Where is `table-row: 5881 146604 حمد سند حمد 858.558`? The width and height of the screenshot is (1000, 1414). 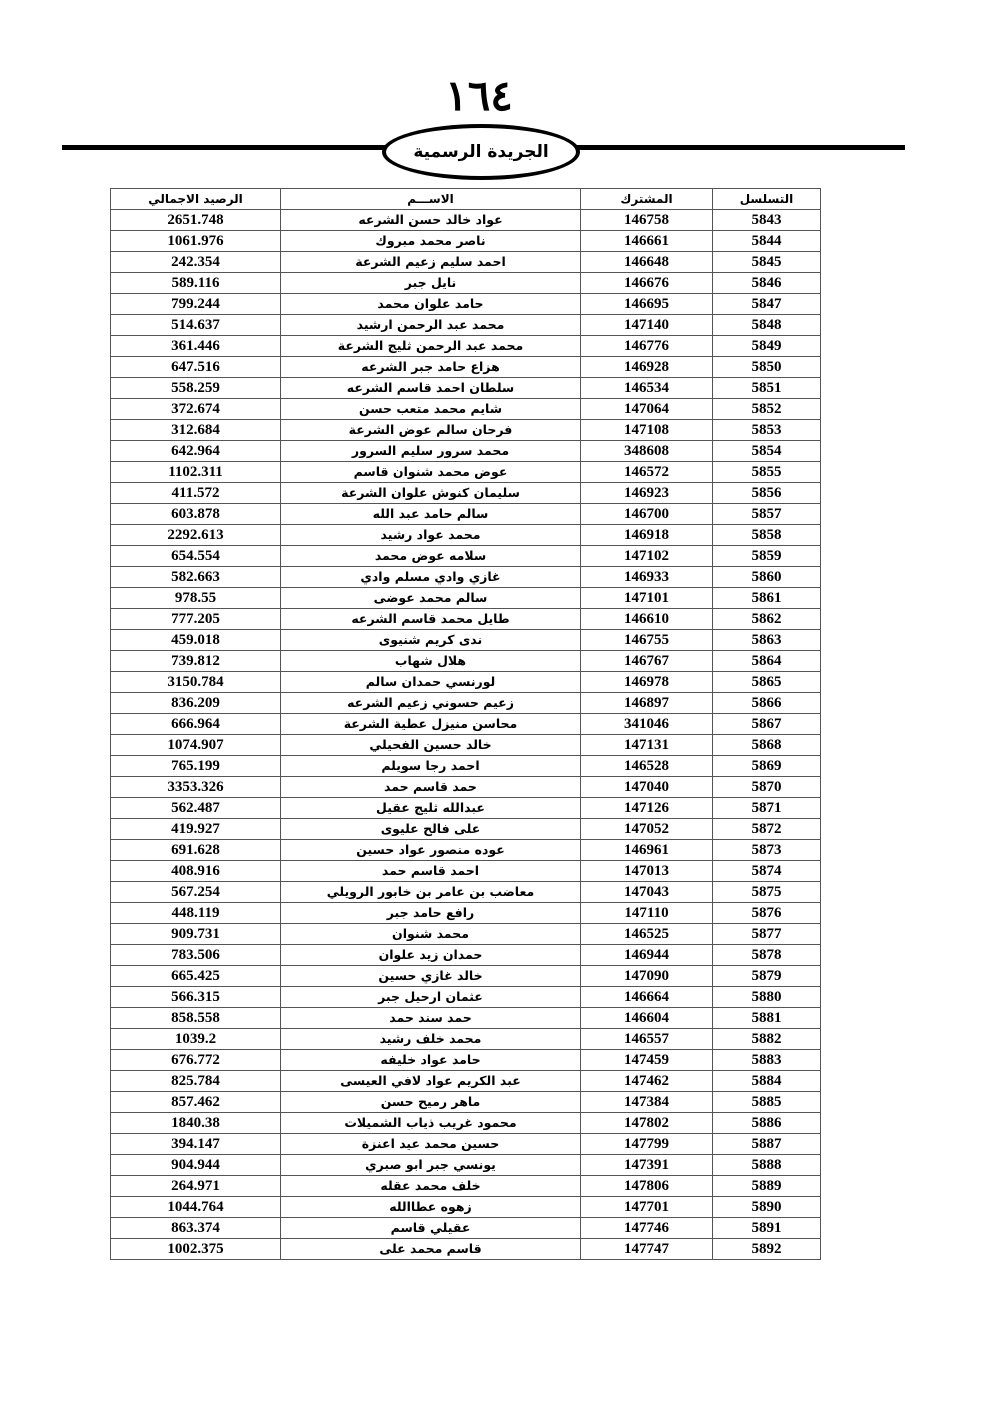 table-row: 5881 146604 حمد سند حمد 858.558 is located at coordinates (465, 1018).